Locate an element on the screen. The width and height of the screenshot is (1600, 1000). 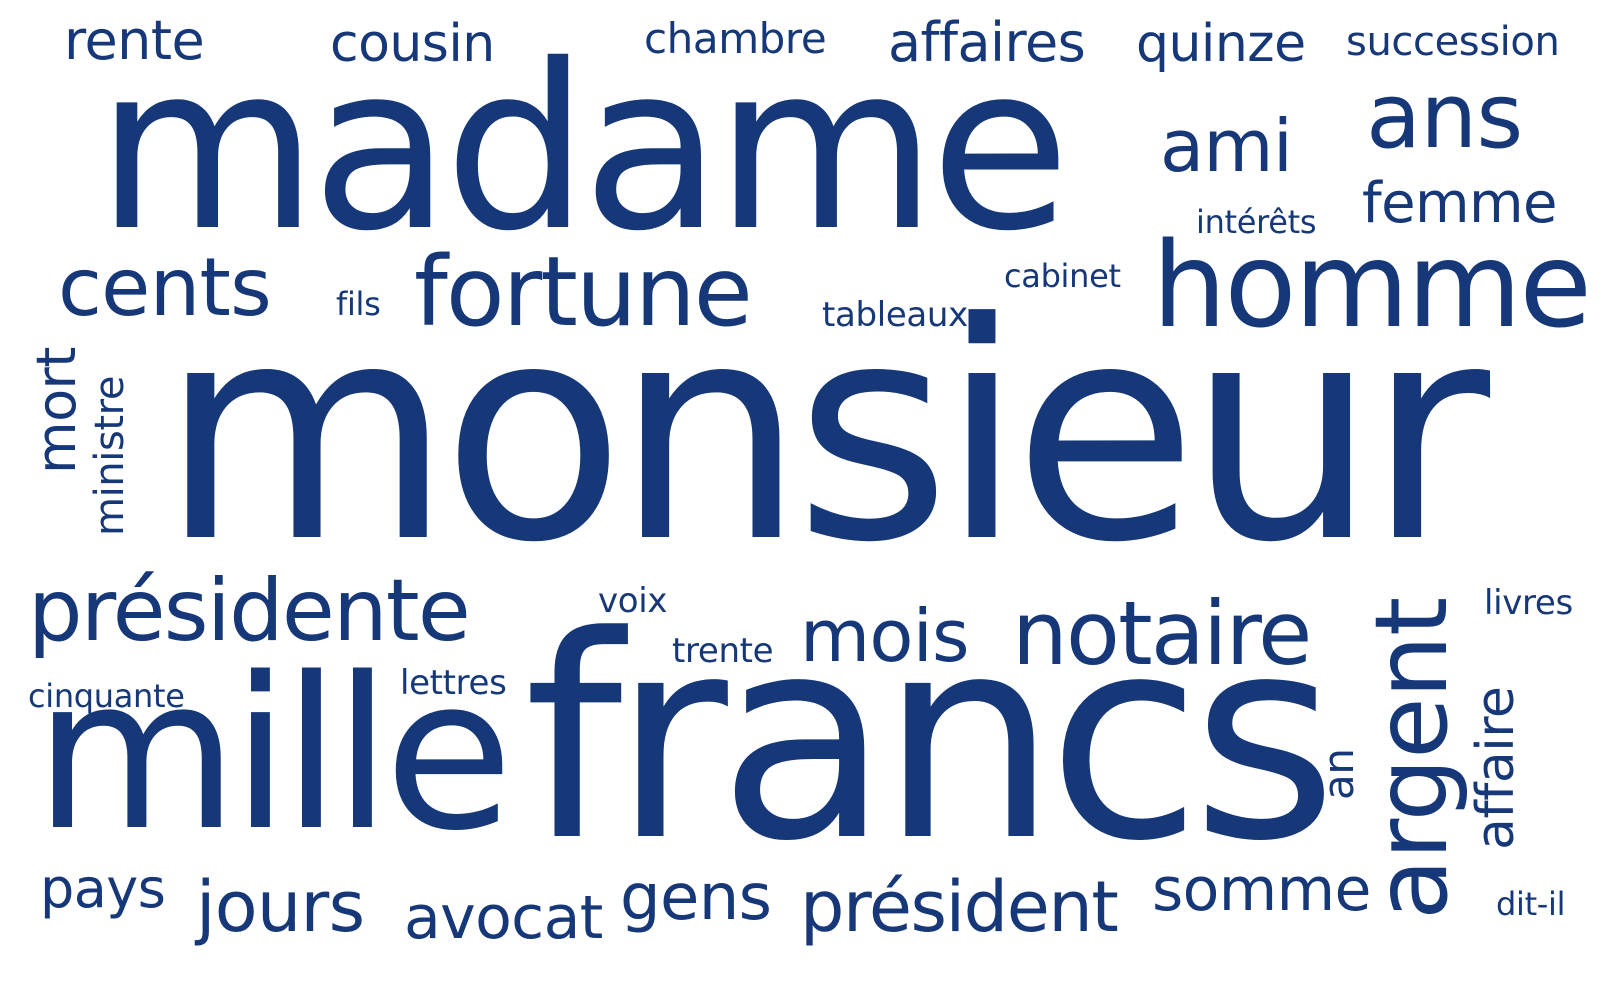
word-quinze: quinze is located at coordinates (1221, 44).